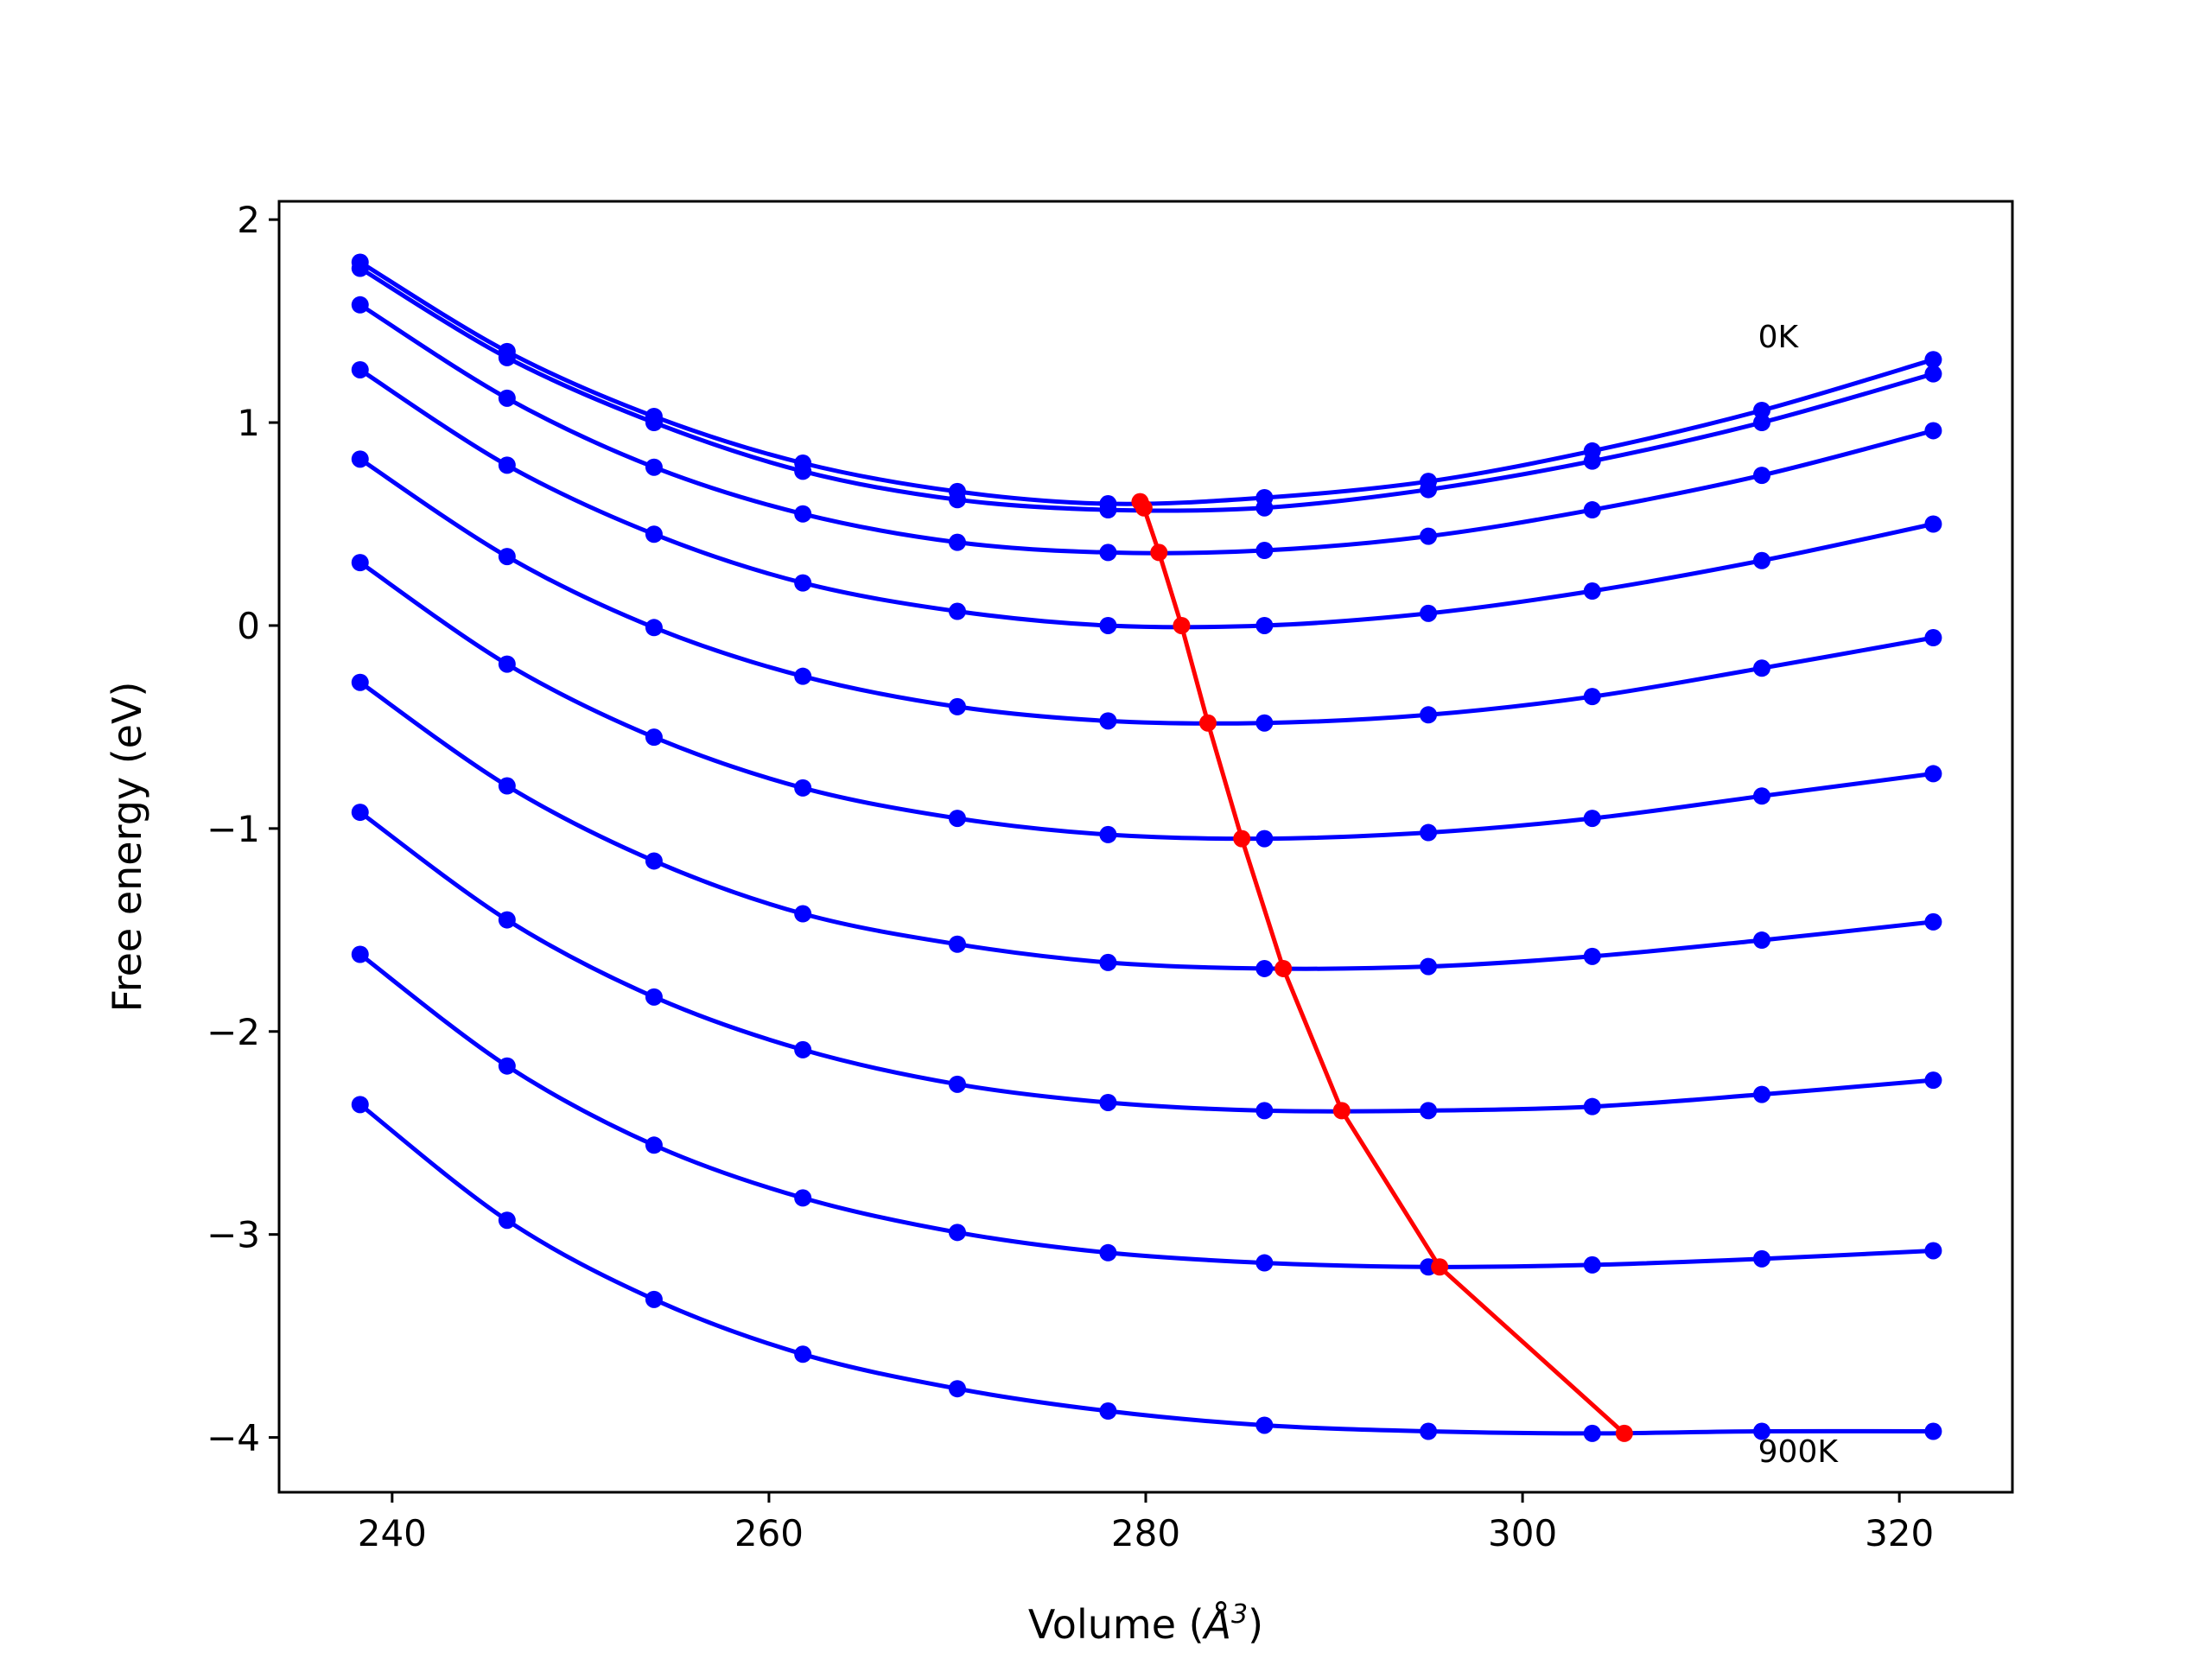 The image size is (2212, 1659). I want to click on x-tick-label: 240, so click(392, 1533).